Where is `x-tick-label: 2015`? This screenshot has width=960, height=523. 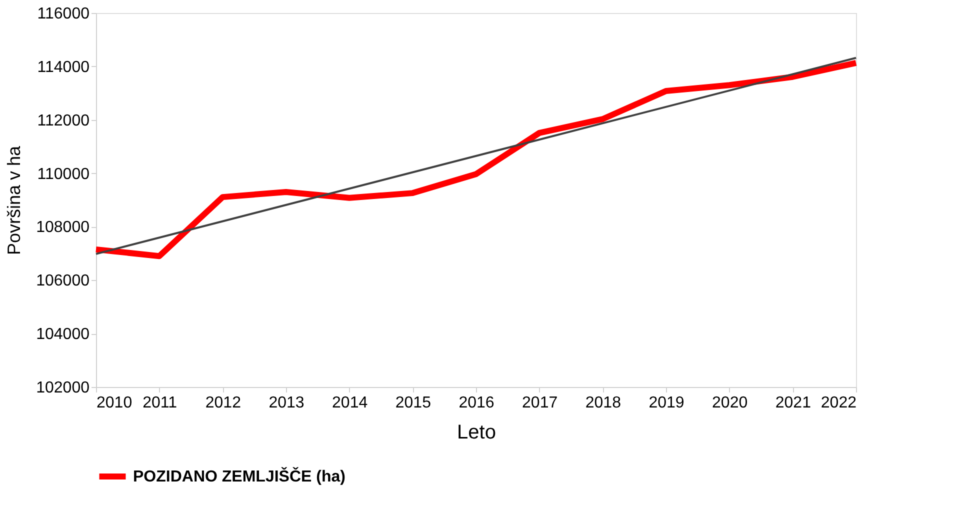 x-tick-label: 2015 is located at coordinates (413, 403).